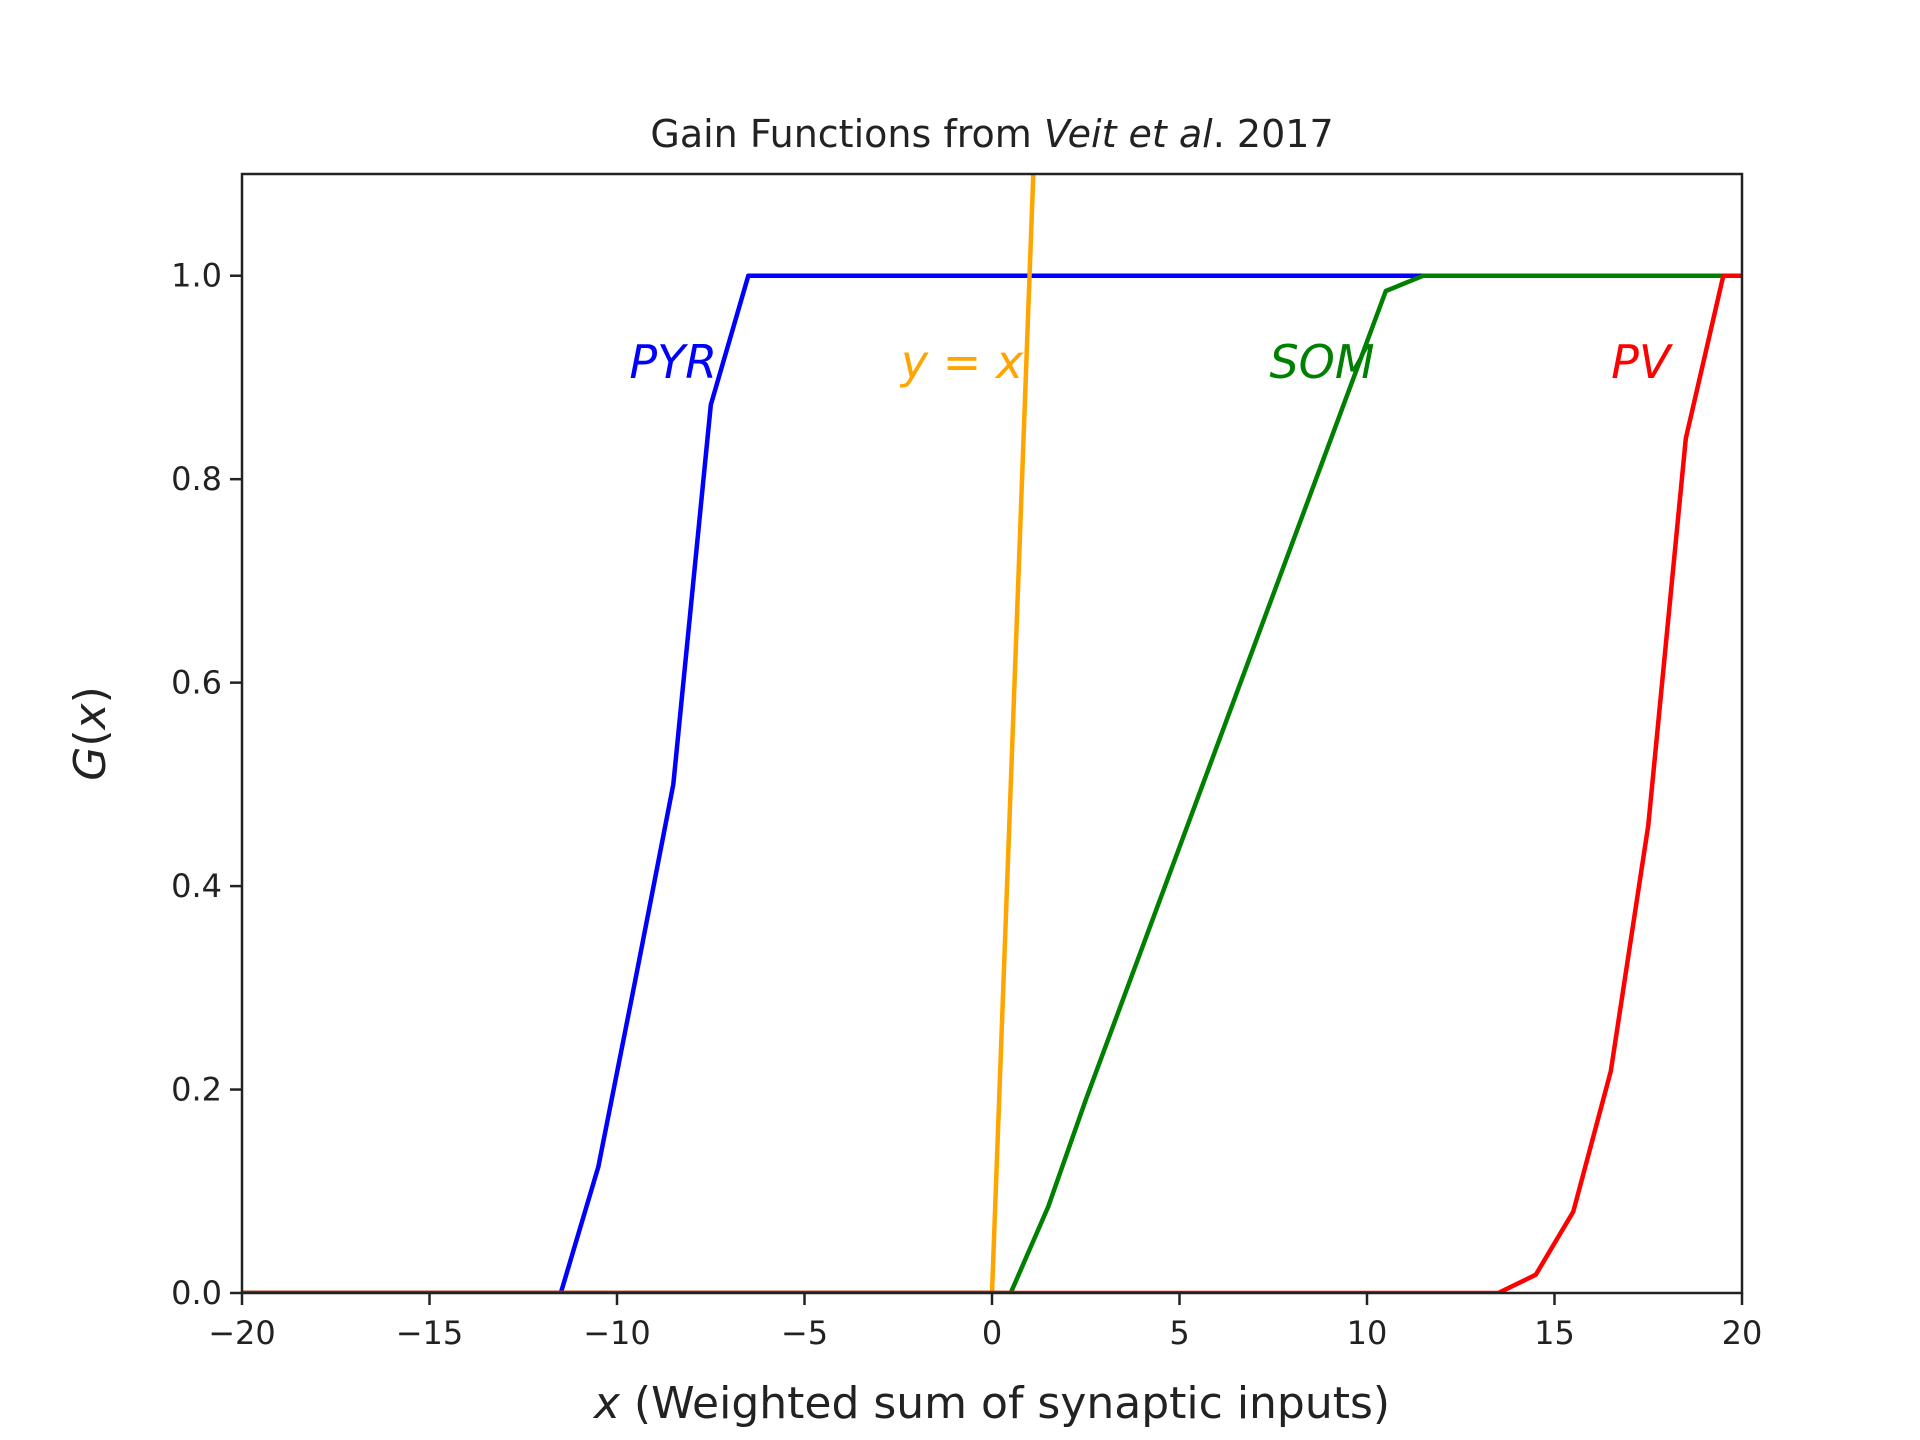 The image size is (1920, 1440). I want to click on x-tick-label: 20, so click(1742, 1333).